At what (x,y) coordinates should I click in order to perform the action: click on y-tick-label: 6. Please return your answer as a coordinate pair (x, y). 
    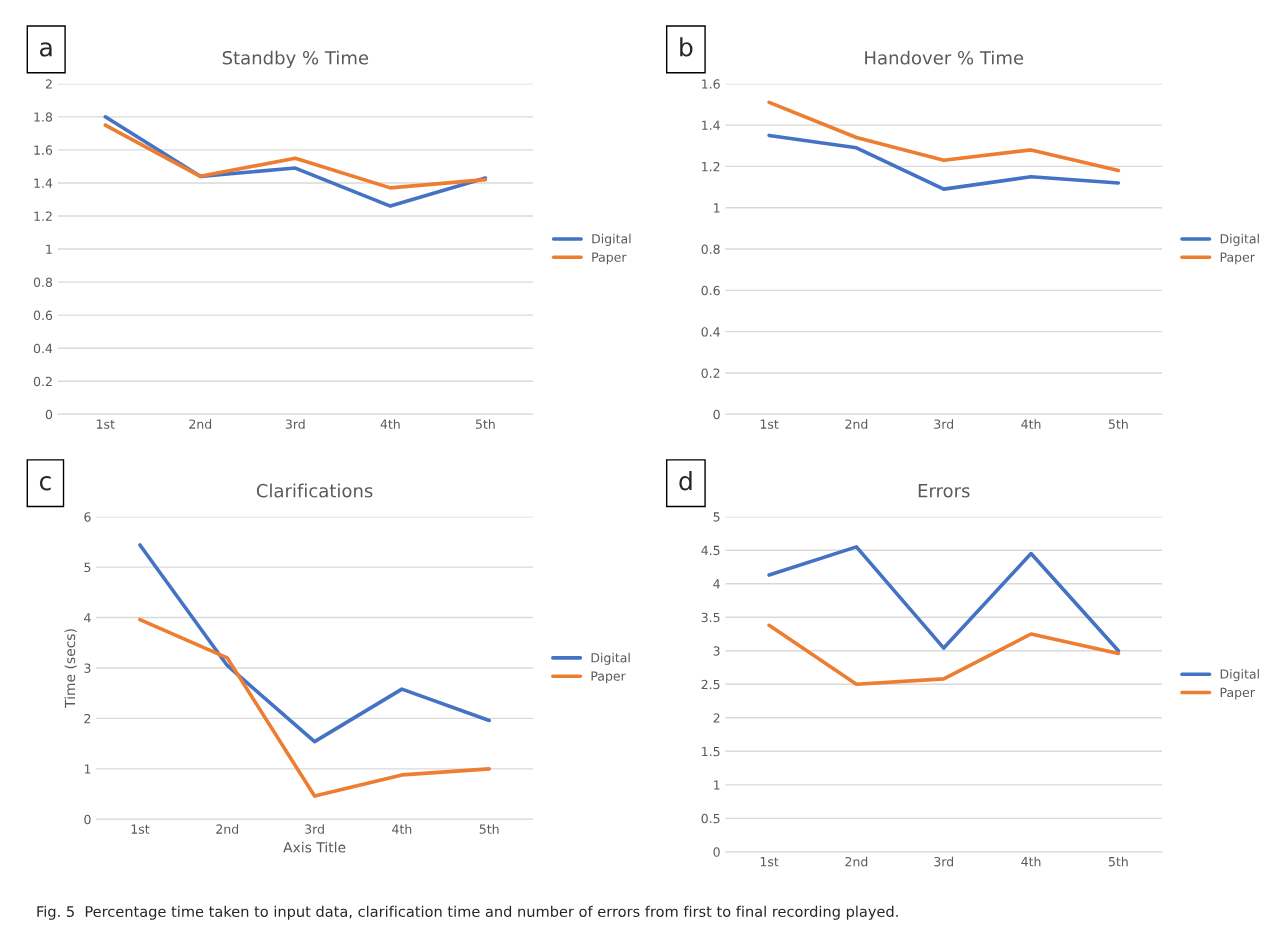
    Looking at the image, I should click on (87, 517).